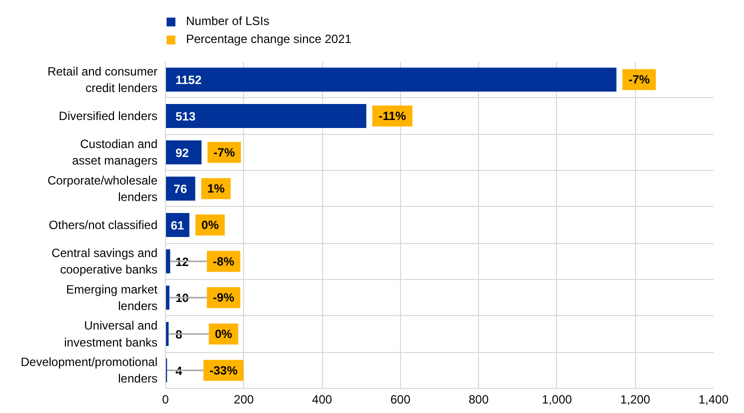 Image resolution: width=744 pixels, height=413 pixels. Describe the element at coordinates (111, 334) in the screenshot. I see `y-tick-label: Universal and investment banks` at that location.